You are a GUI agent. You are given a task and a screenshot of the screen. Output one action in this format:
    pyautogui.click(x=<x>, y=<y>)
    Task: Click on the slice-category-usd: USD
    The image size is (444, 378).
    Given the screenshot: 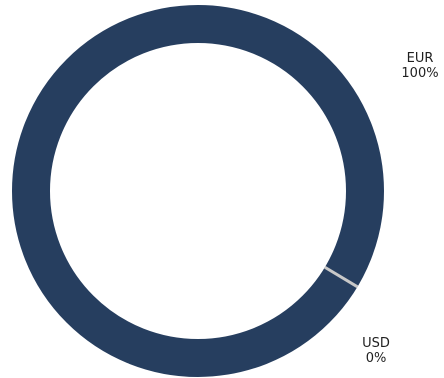 What is the action you would take?
    pyautogui.click(x=376, y=343)
    